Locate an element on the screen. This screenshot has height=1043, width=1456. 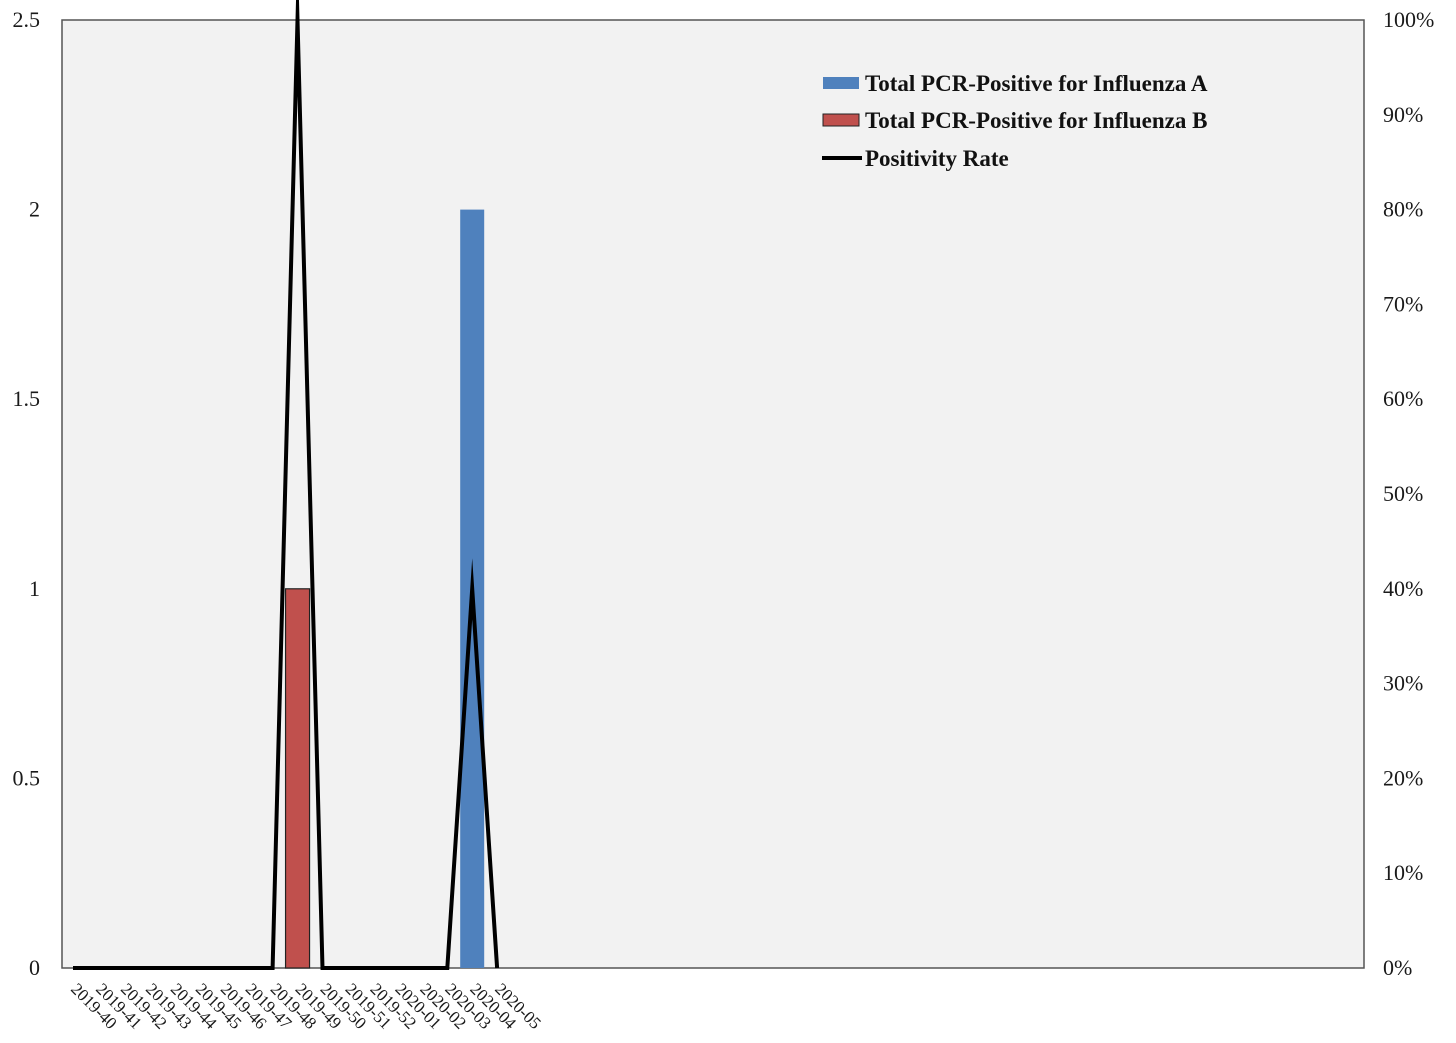
right-tick-label: 100% is located at coordinates (1408, 19).